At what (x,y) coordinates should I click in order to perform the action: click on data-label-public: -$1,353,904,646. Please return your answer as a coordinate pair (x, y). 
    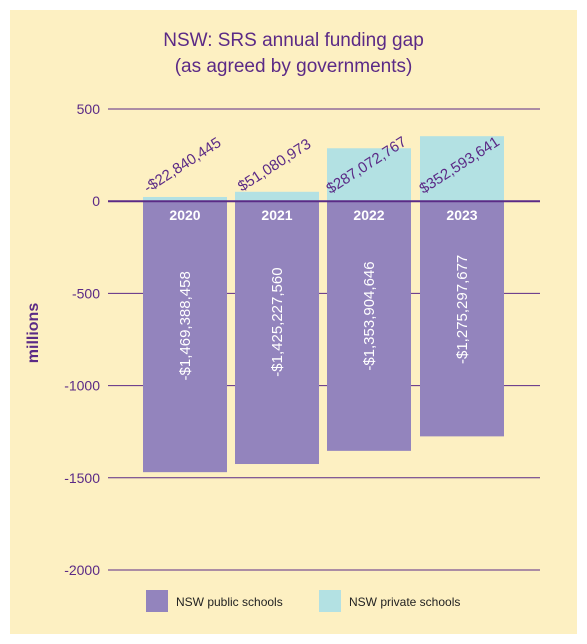
    Looking at the image, I should click on (369, 315).